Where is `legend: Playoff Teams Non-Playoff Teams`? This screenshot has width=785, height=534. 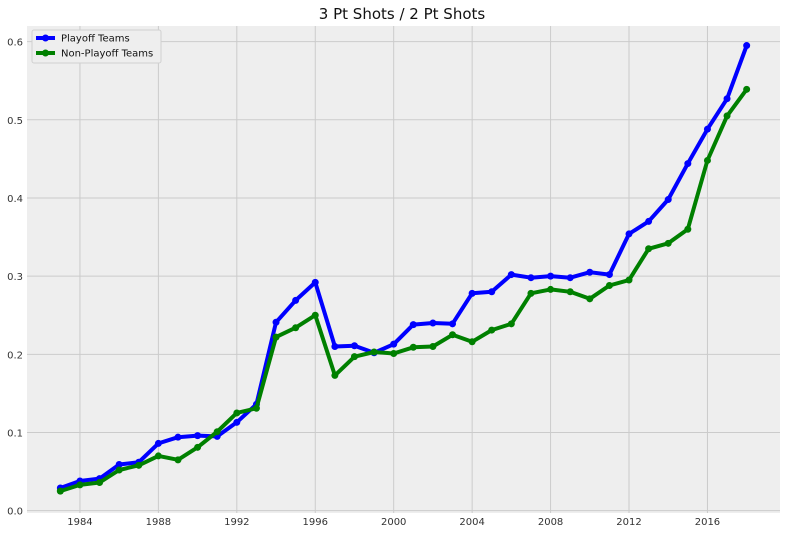
legend: Playoff Teams Non-Playoff Teams is located at coordinates (96, 46).